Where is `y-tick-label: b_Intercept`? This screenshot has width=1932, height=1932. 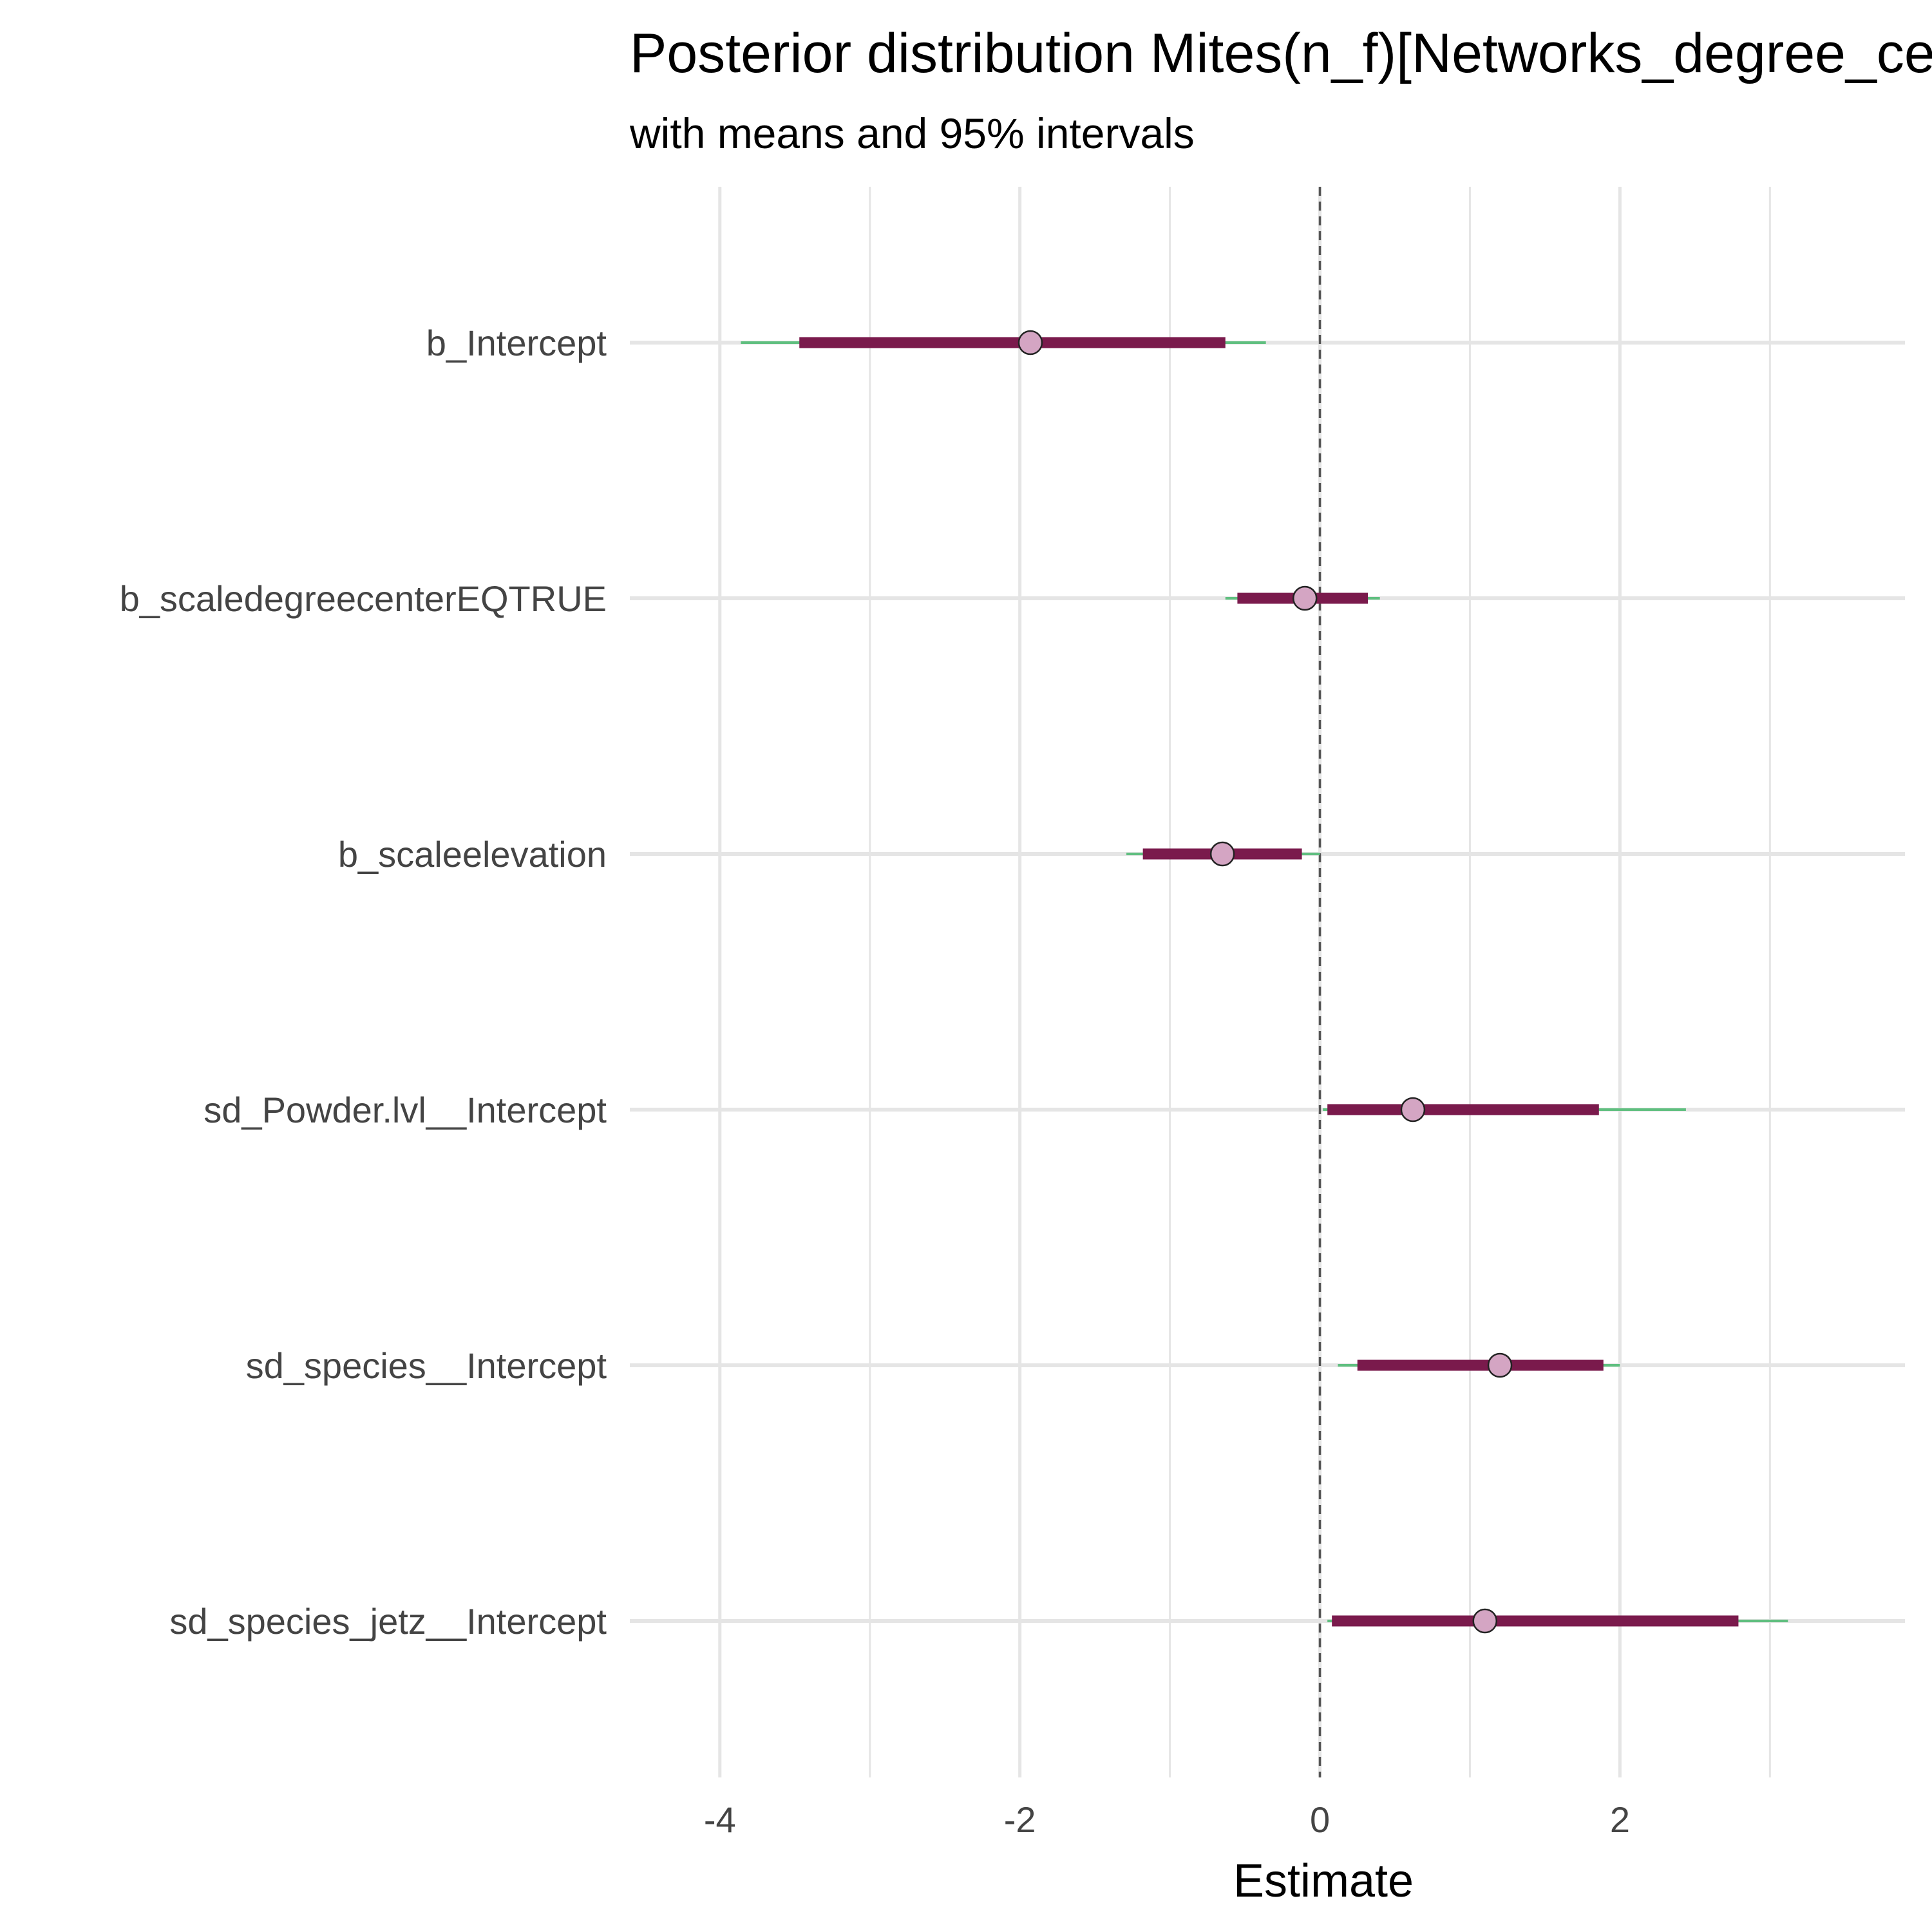
y-tick-label: b_Intercept is located at coordinates (516, 343).